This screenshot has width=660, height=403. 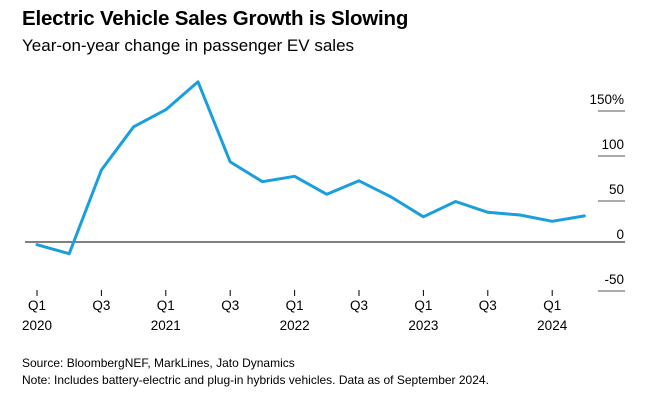 What do you see at coordinates (166, 325) in the screenshot?
I see `x-tick-year-label: 2021` at bounding box center [166, 325].